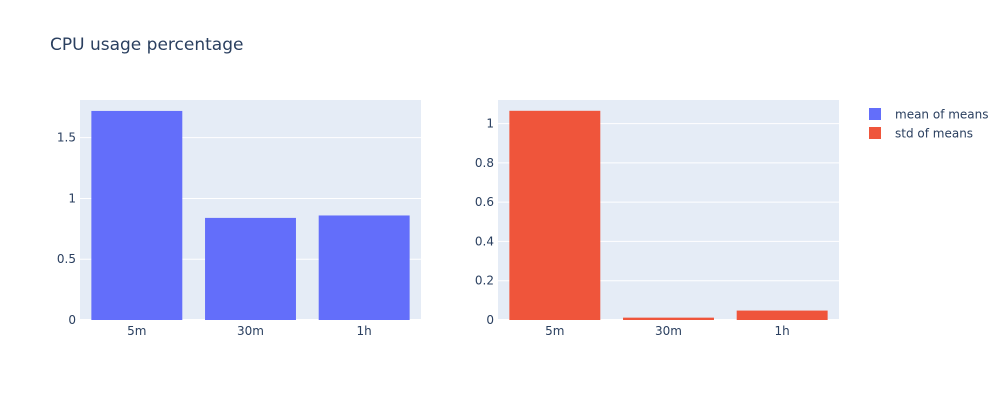 This screenshot has height=400, width=1000. What do you see at coordinates (146, 45) in the screenshot?
I see `chart-title: CPU usage percentage` at bounding box center [146, 45].